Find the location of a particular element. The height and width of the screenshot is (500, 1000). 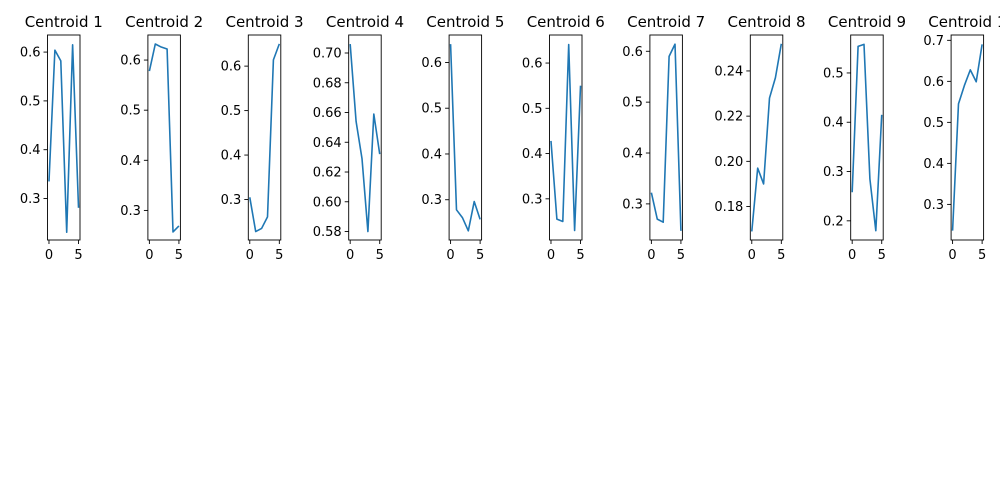

subplot-title: Centroid 3 is located at coordinates (264, 22).